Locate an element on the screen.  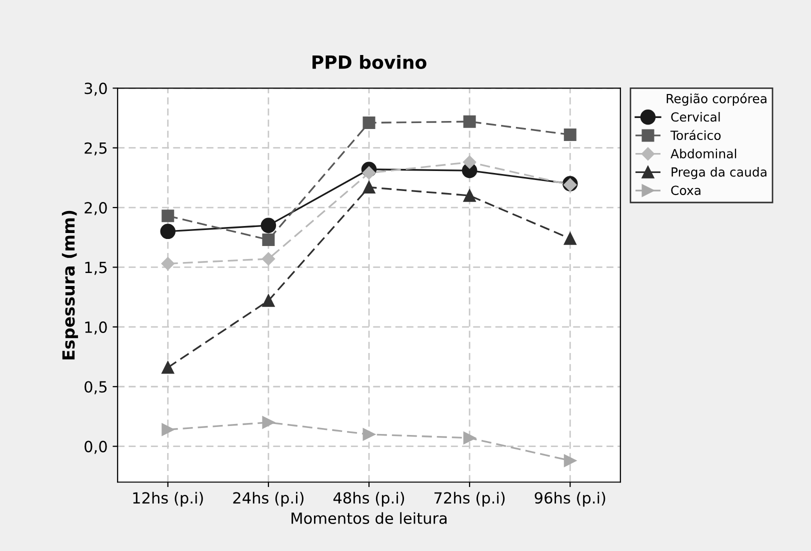
legend-label: Abdominal is located at coordinates (703, 153).